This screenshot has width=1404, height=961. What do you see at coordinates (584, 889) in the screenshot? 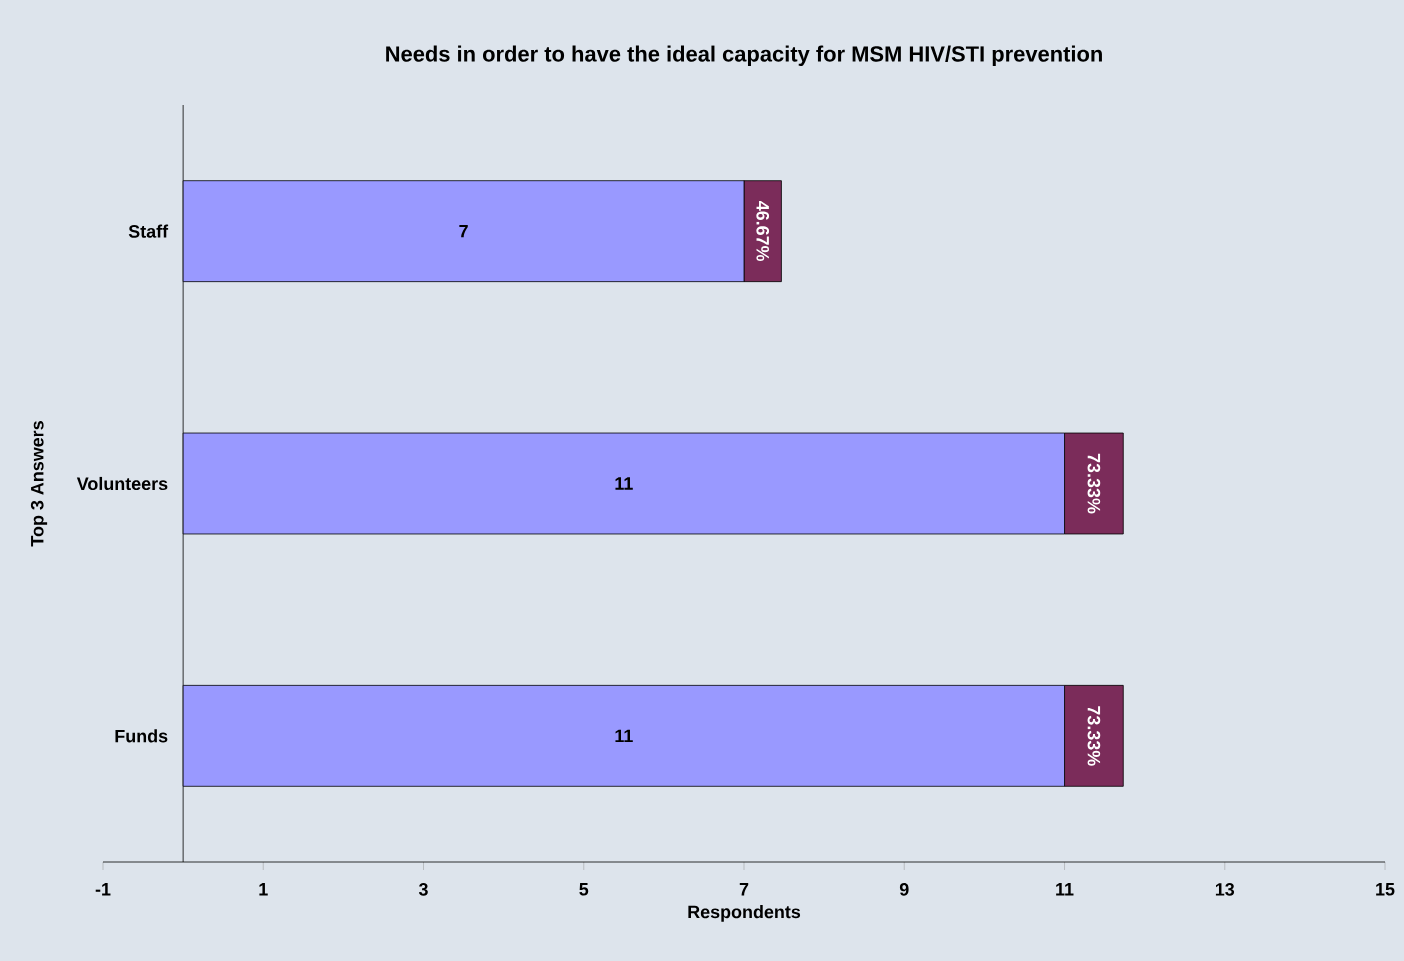
I see `x-tick-label: 5` at bounding box center [584, 889].